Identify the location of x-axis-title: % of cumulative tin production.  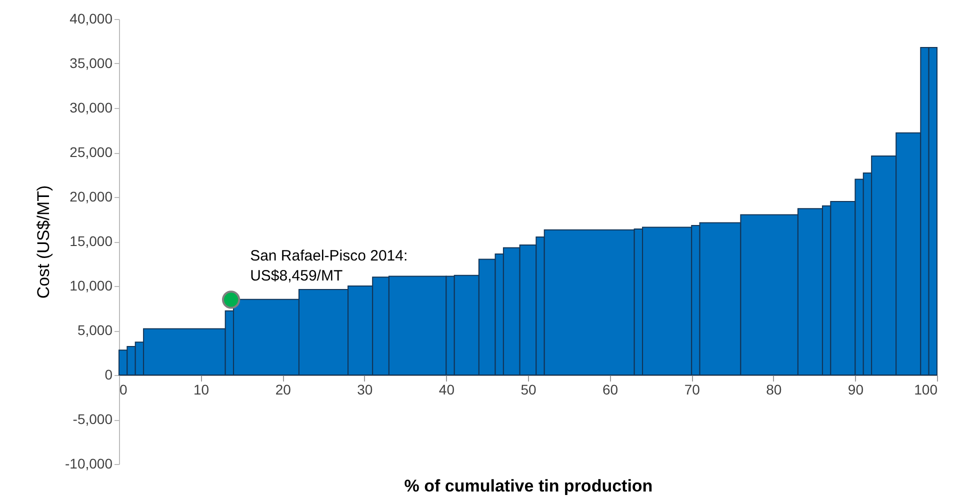
(528, 486).